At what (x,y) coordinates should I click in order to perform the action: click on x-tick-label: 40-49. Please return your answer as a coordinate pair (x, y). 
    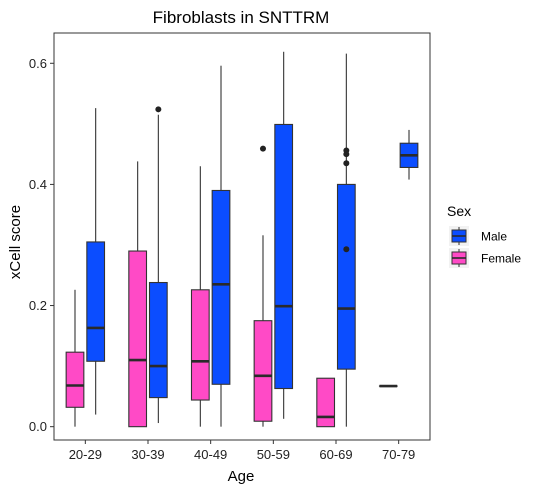
    Looking at the image, I should click on (210, 454).